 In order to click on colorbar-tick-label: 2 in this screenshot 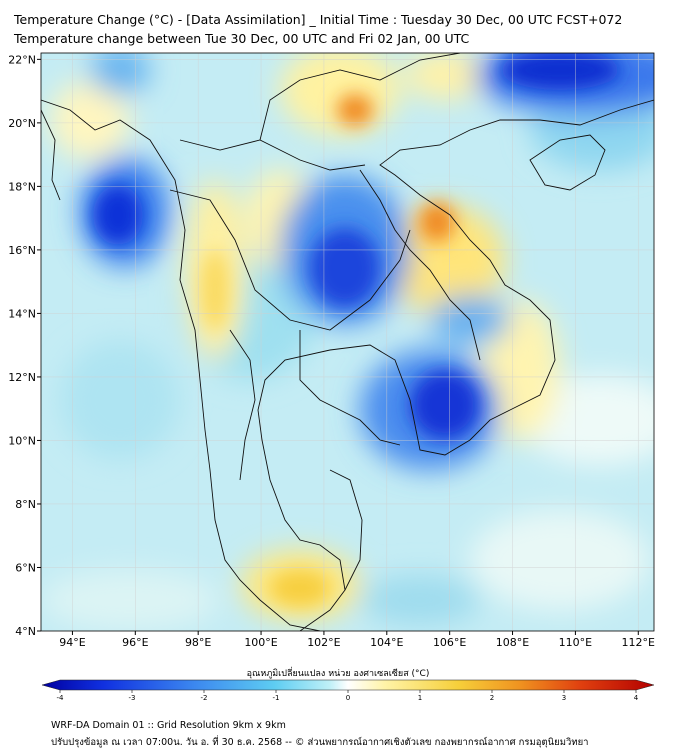, I will do `click(492, 698)`.